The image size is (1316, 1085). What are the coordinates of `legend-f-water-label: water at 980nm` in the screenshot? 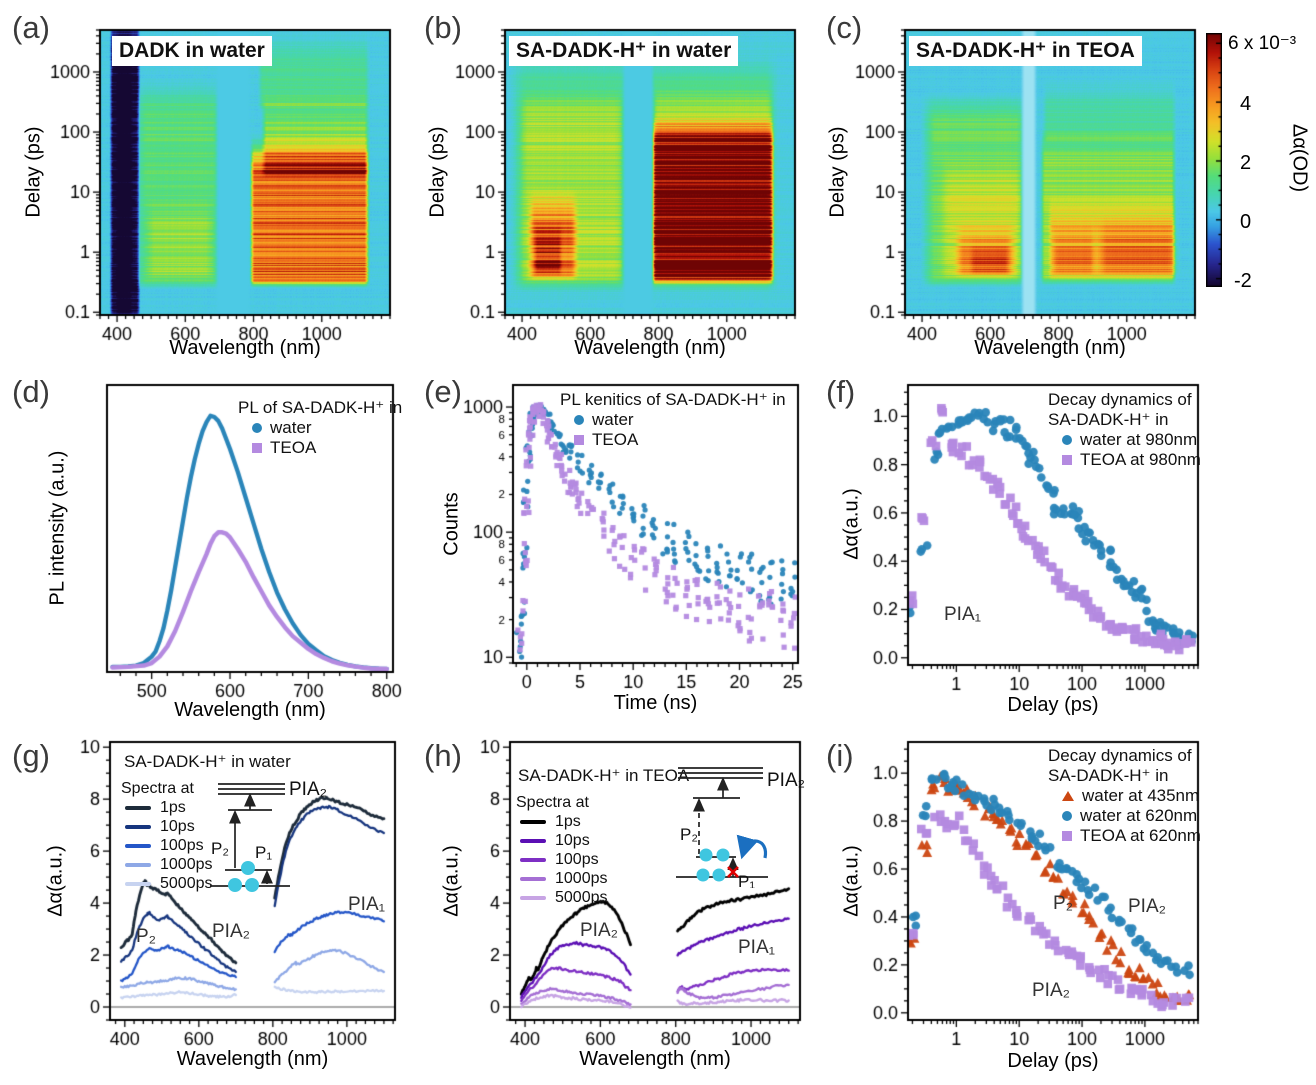 It's located at (1139, 439).